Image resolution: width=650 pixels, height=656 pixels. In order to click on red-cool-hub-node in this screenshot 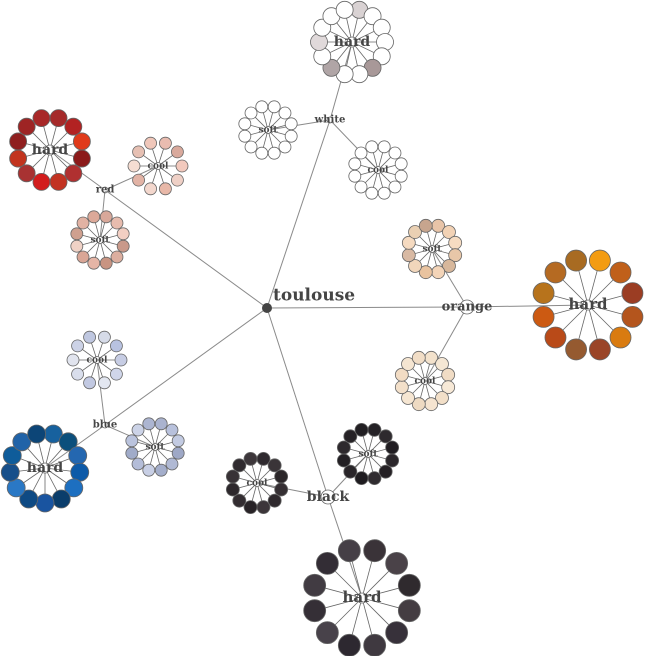, I will do `click(158, 166)`.